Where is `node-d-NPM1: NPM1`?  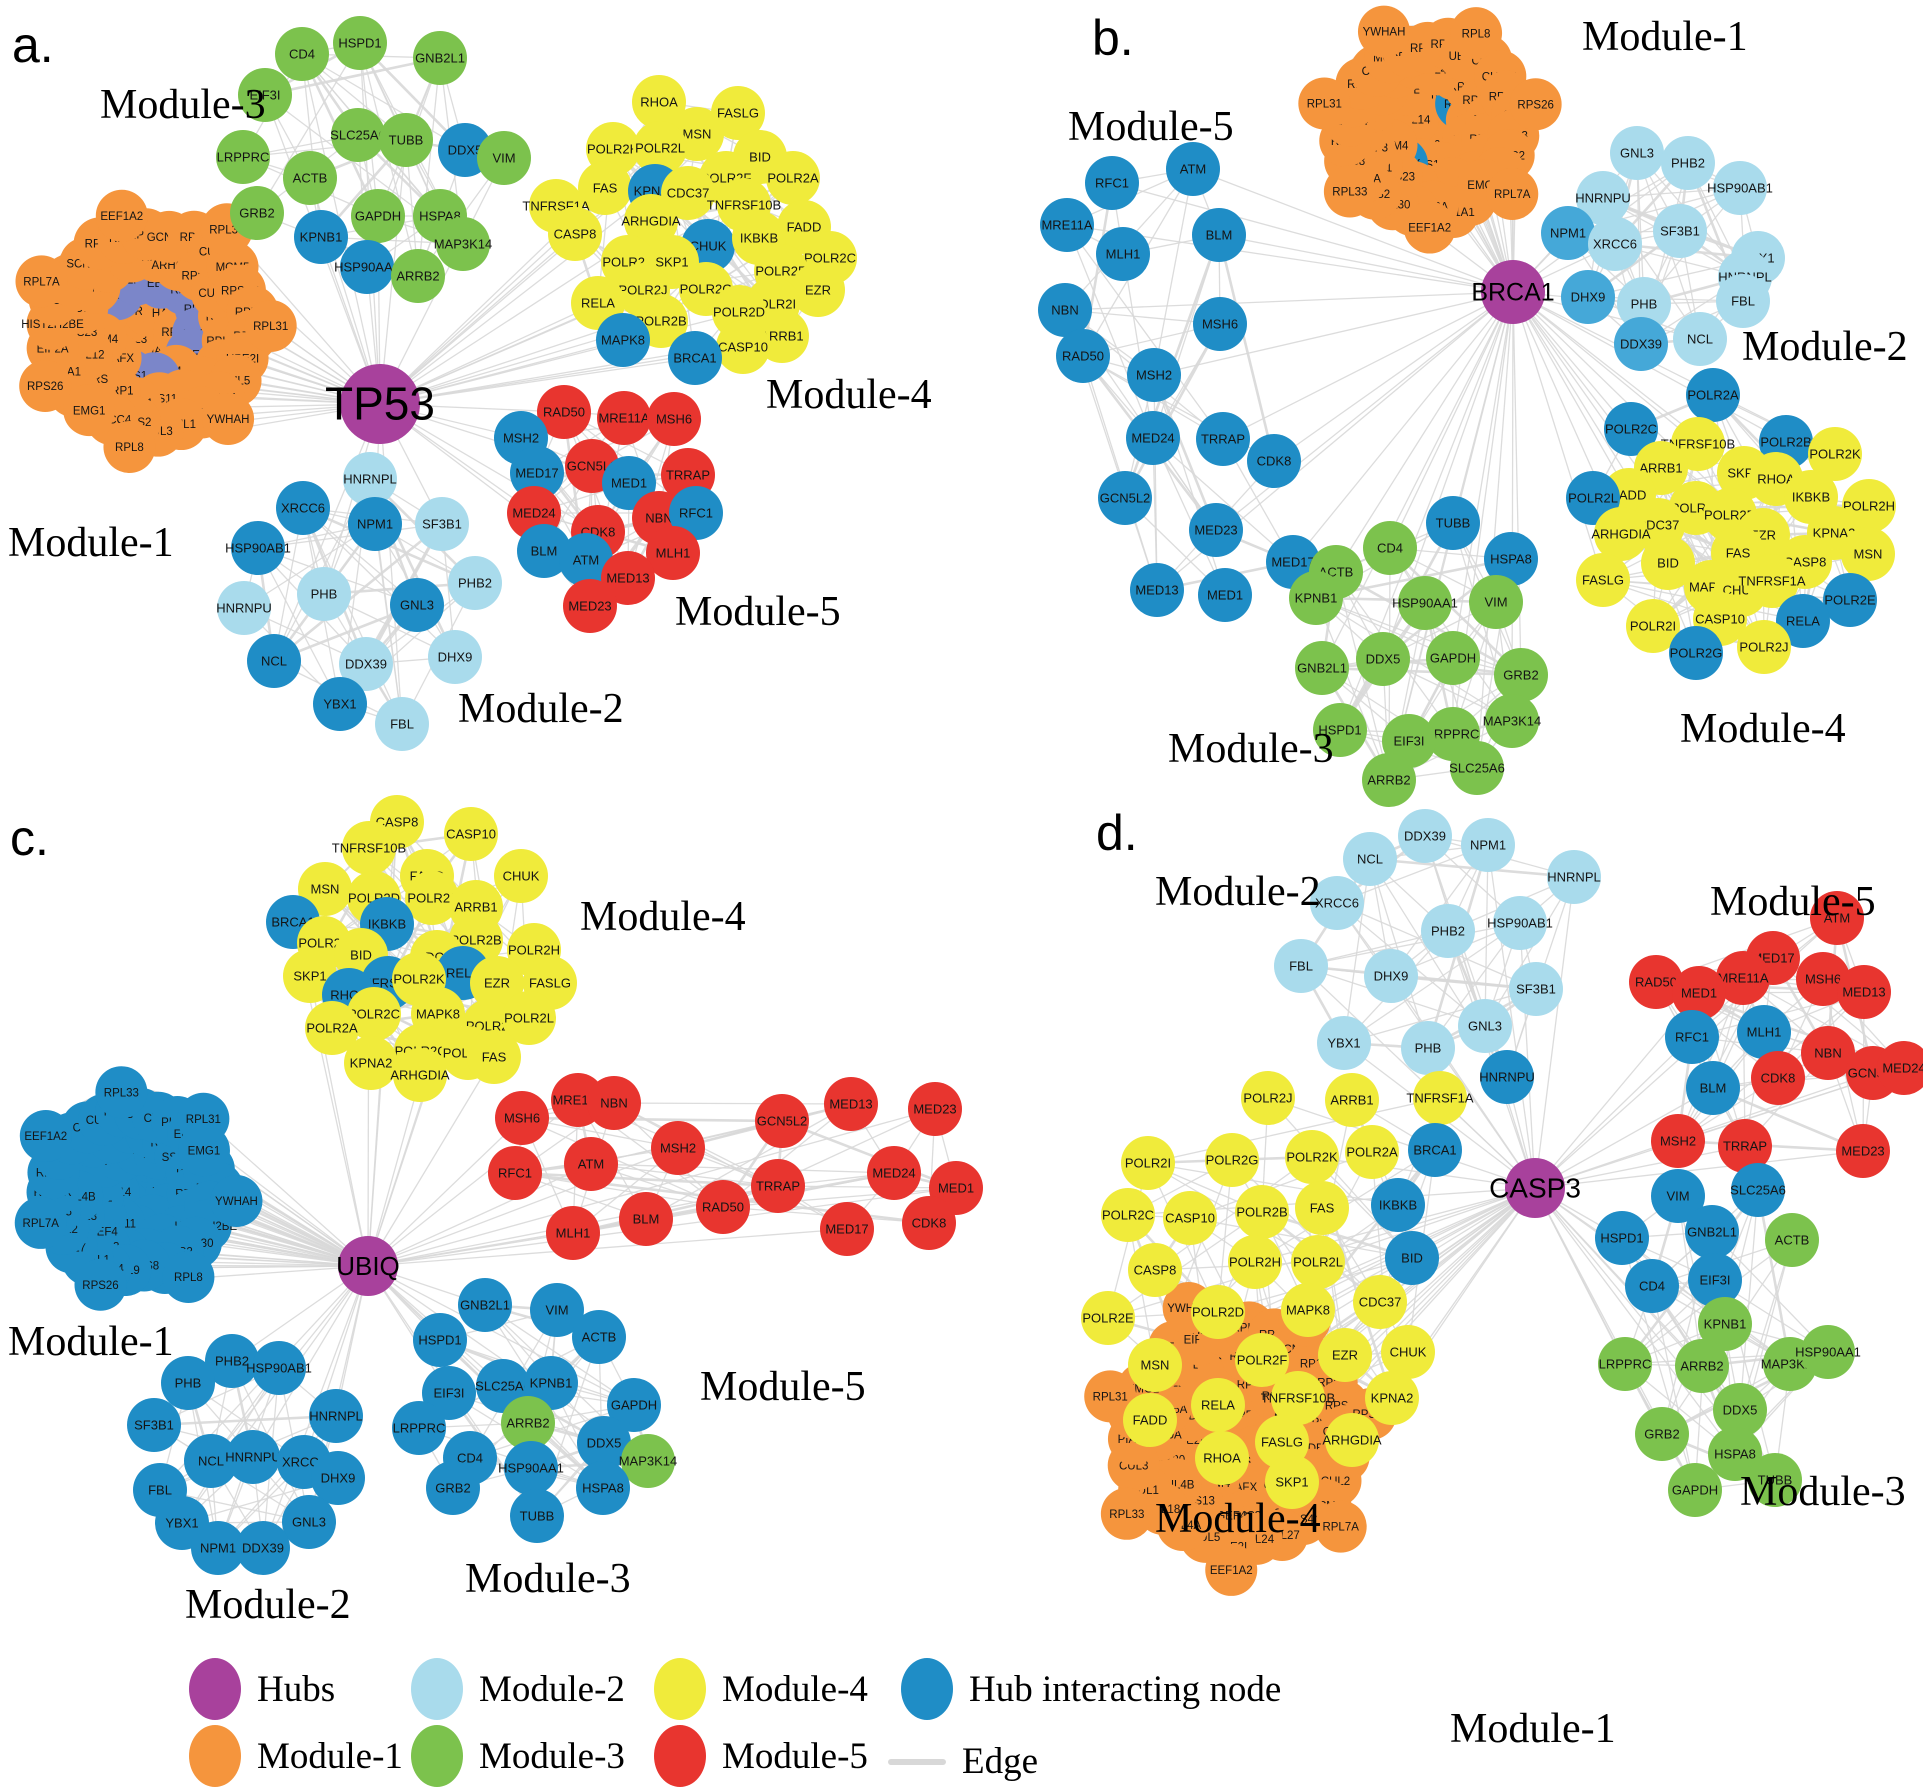
node-d-NPM1: NPM1 is located at coordinates (1488, 845).